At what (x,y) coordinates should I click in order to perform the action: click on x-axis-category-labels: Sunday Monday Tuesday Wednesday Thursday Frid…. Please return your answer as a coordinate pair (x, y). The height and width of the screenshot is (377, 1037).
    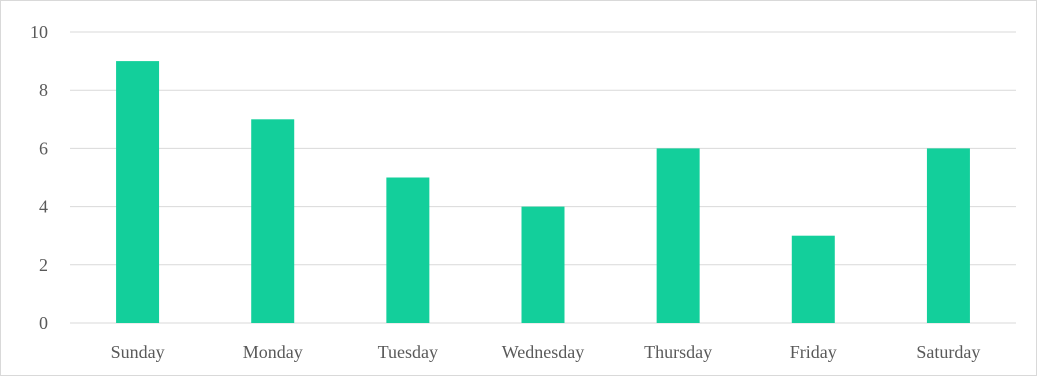
    Looking at the image, I should click on (546, 352).